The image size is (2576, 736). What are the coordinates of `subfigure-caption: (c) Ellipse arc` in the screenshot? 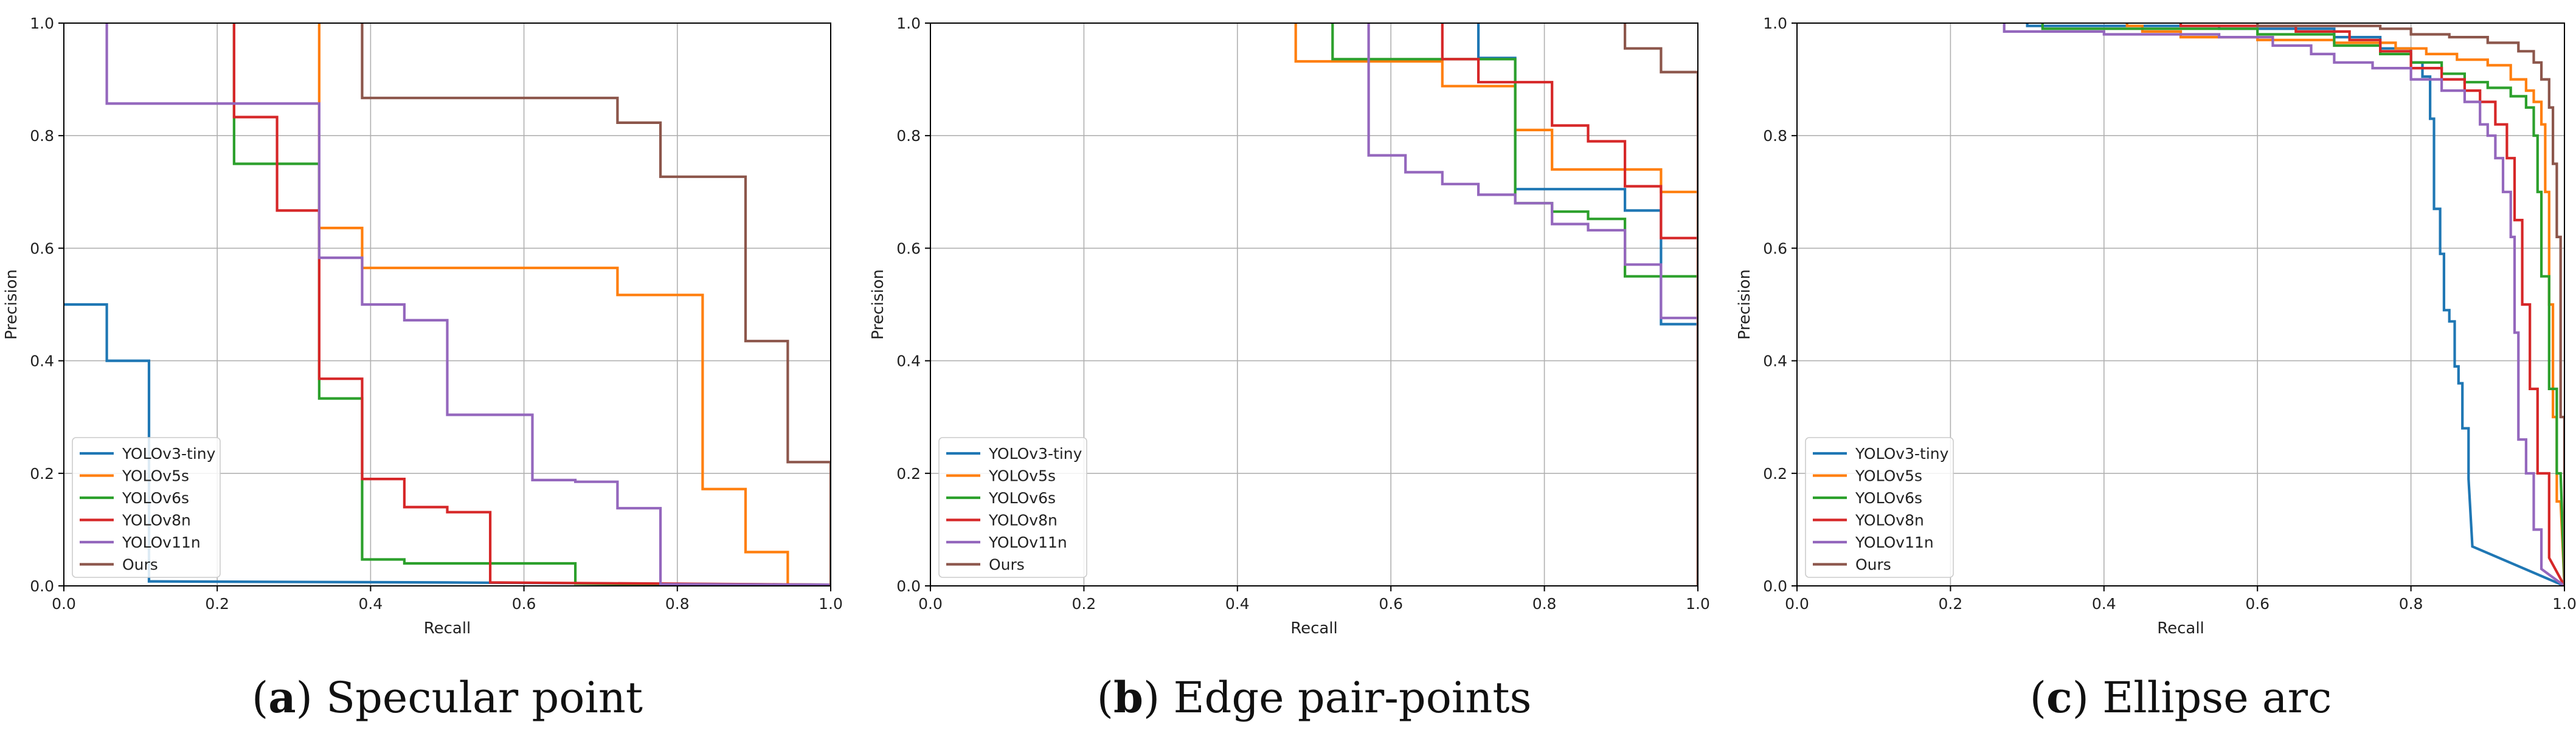 It's located at (2181, 697).